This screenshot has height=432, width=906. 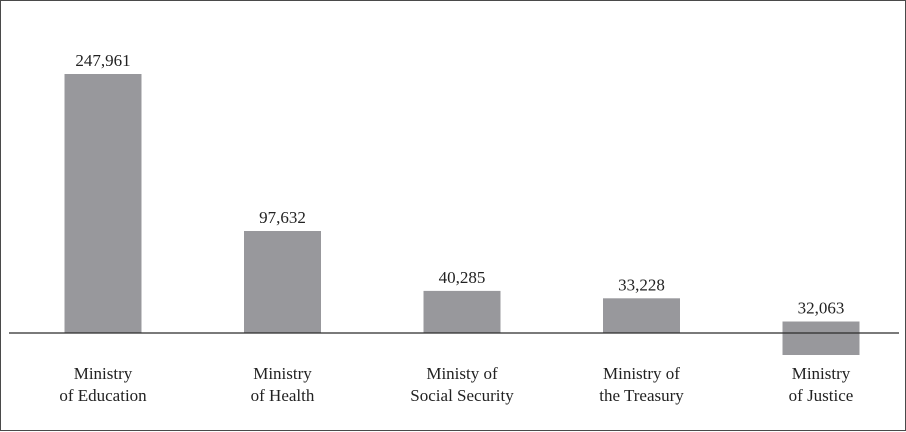 What do you see at coordinates (821, 338) in the screenshot?
I see `bar-ministry-of-justice` at bounding box center [821, 338].